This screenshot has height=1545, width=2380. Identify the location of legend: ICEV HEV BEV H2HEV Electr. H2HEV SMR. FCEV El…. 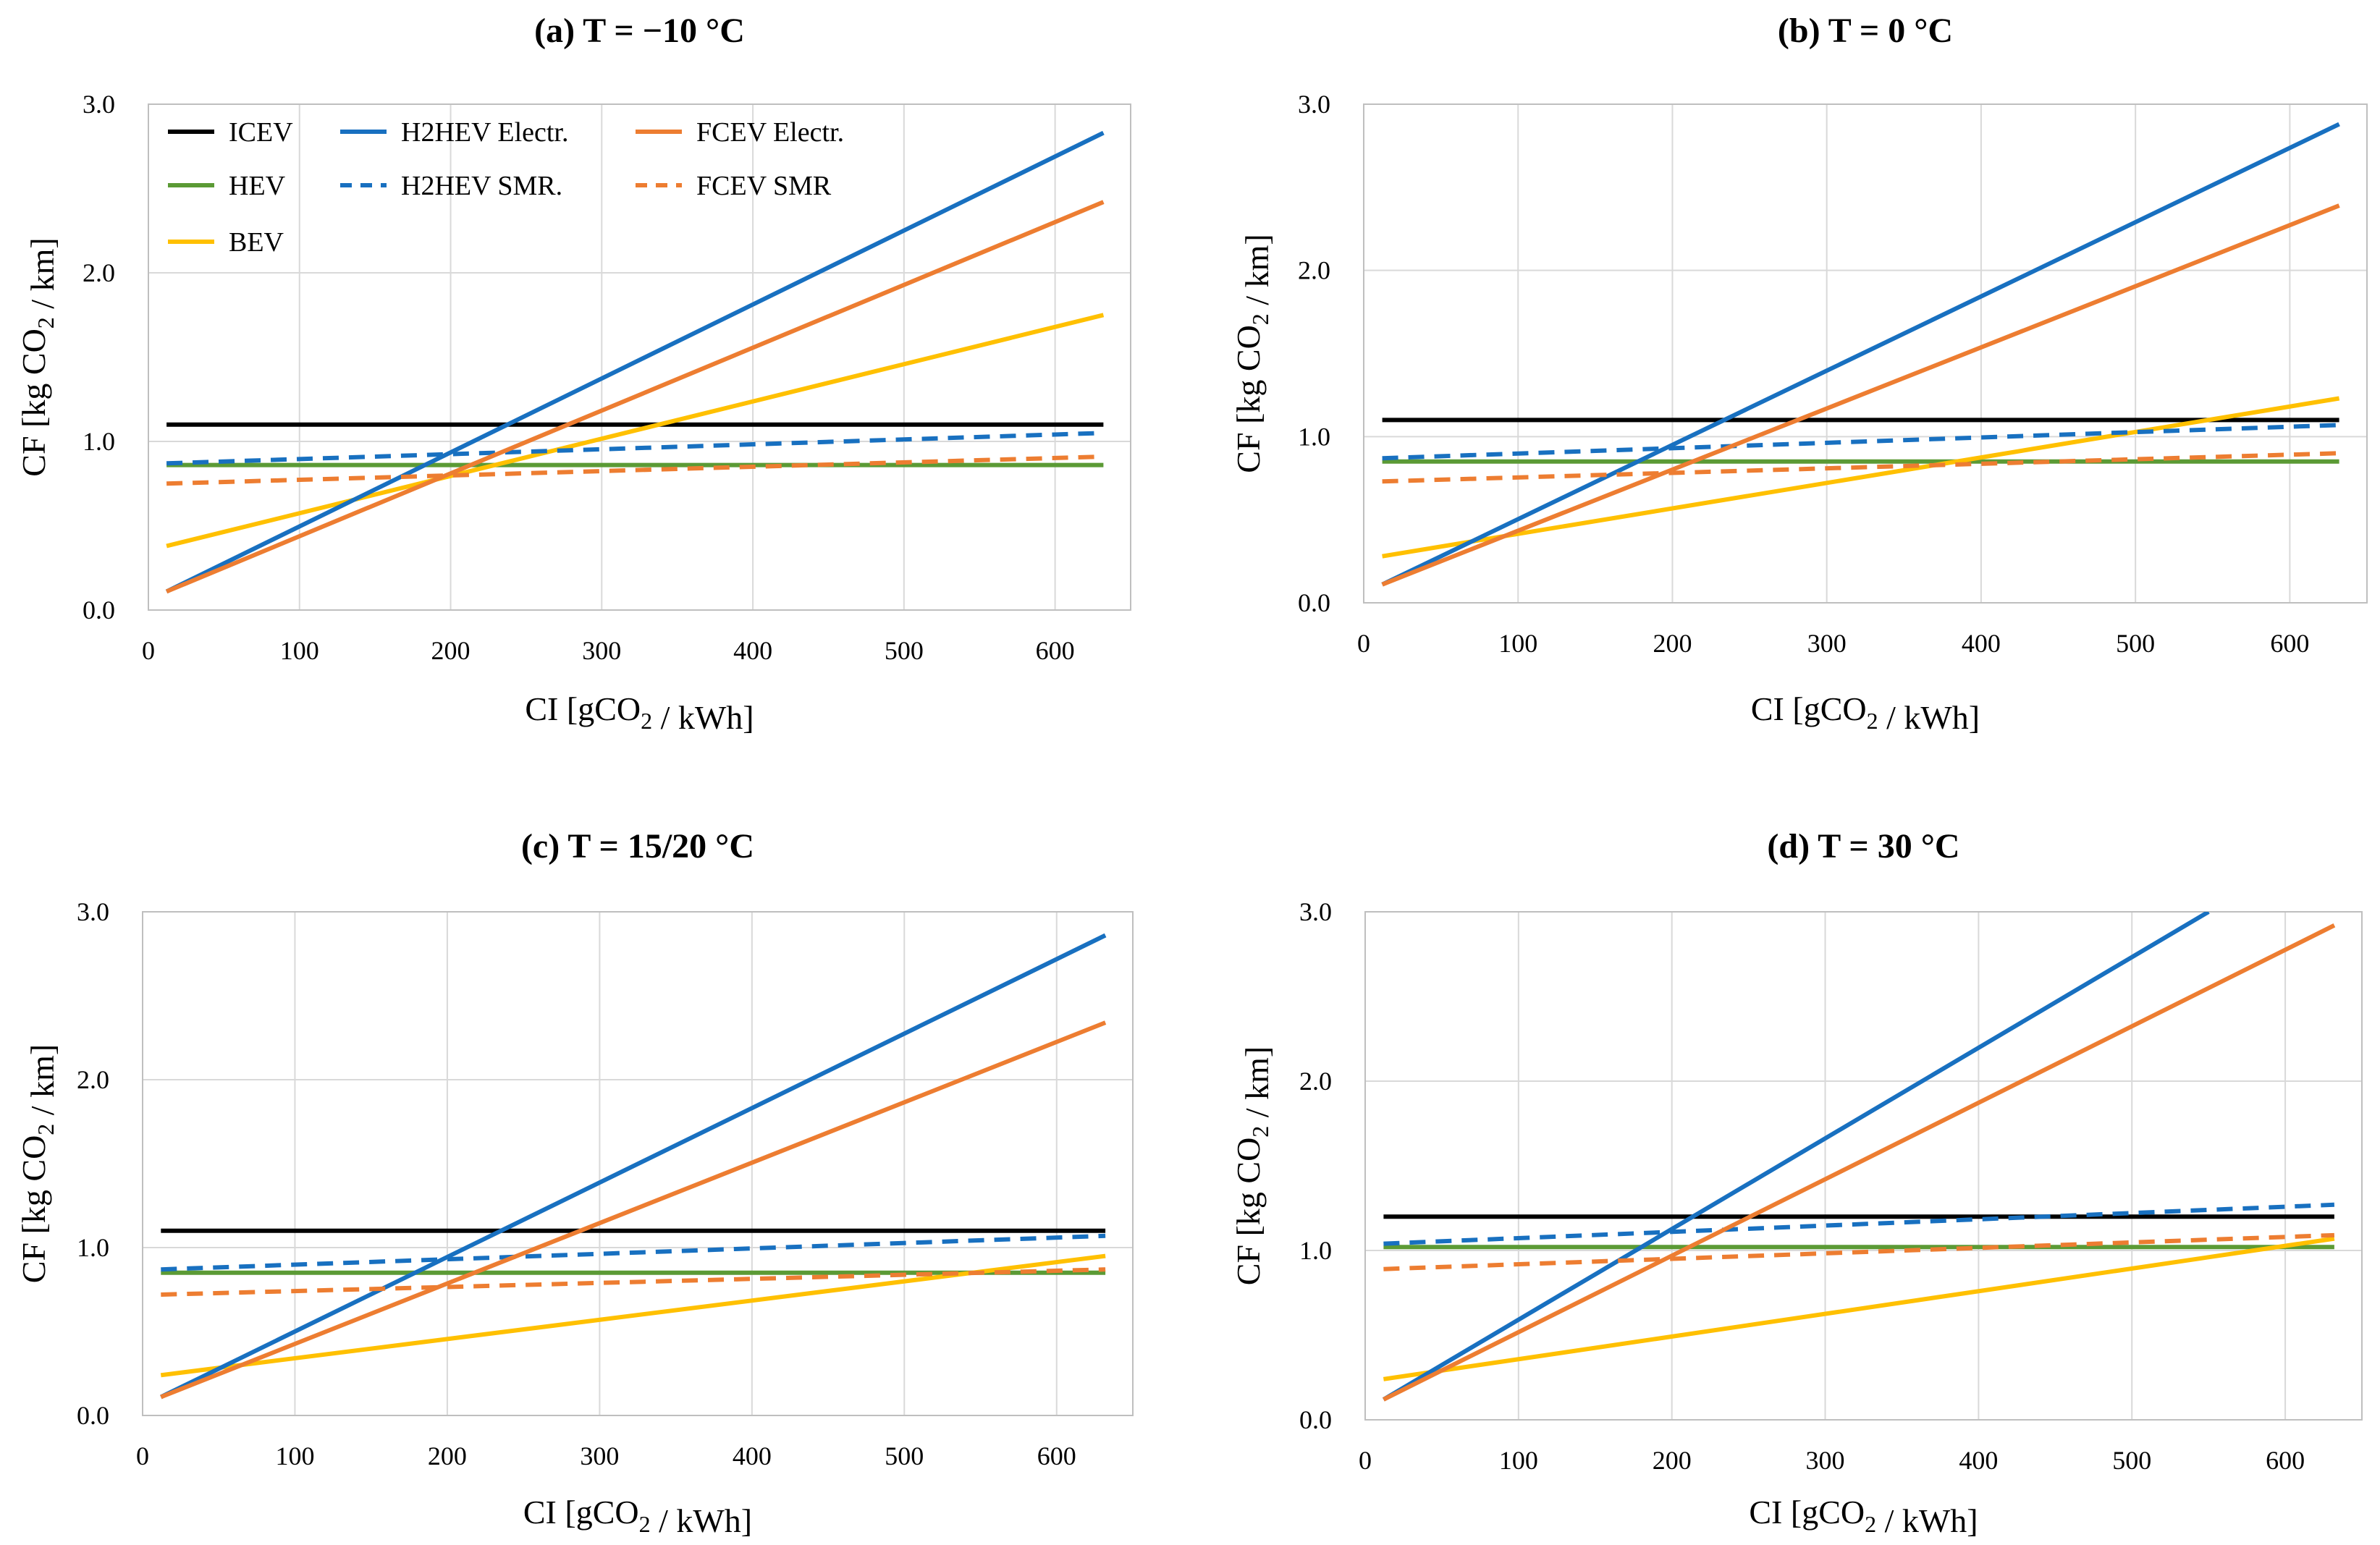
(506, 187).